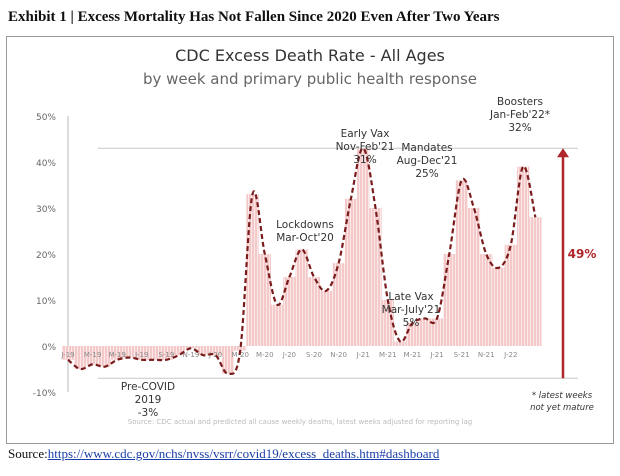 The height and width of the screenshot is (476, 620). I want to click on x-tick-label: N-19, so click(191, 355).